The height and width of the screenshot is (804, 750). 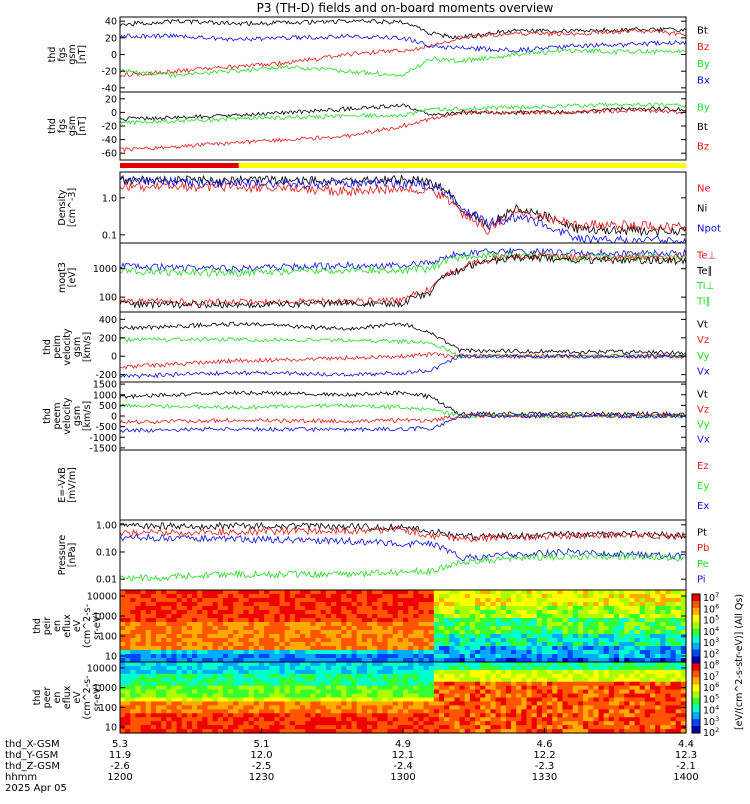 I want to click on colorbar-tick-label: 10⁶, so click(x=711, y=608).